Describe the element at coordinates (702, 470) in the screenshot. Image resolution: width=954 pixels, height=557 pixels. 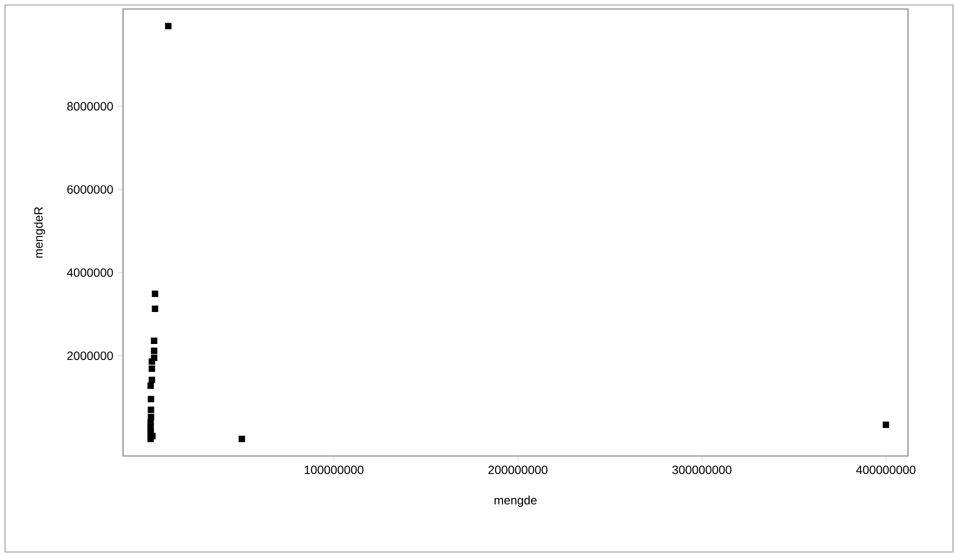
I see `x-tick-label: 300000000` at that location.